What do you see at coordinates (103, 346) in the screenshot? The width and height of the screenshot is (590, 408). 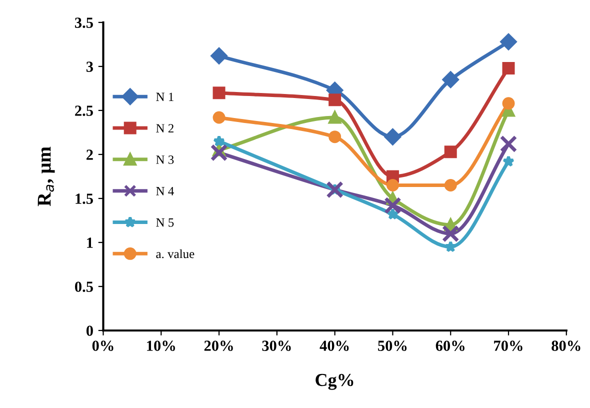 I see `x-tick-label: 0%` at bounding box center [103, 346].